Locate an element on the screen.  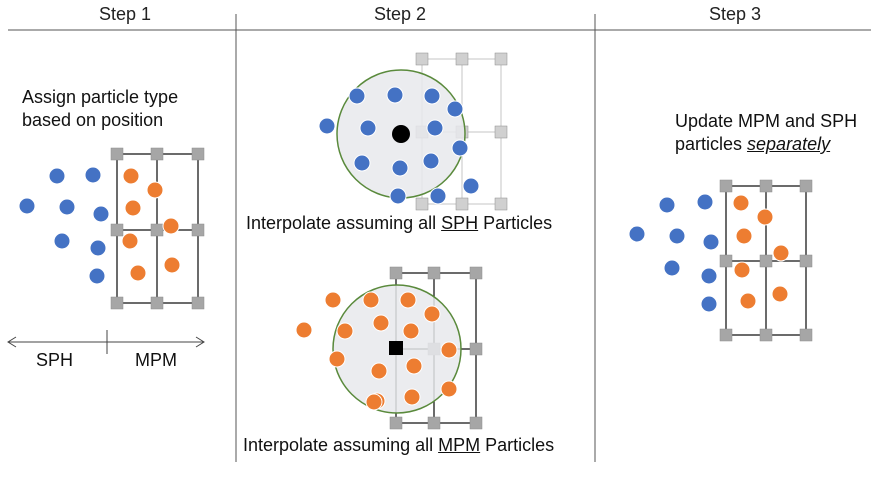
sph-region-label: SPH is located at coordinates (55, 360).